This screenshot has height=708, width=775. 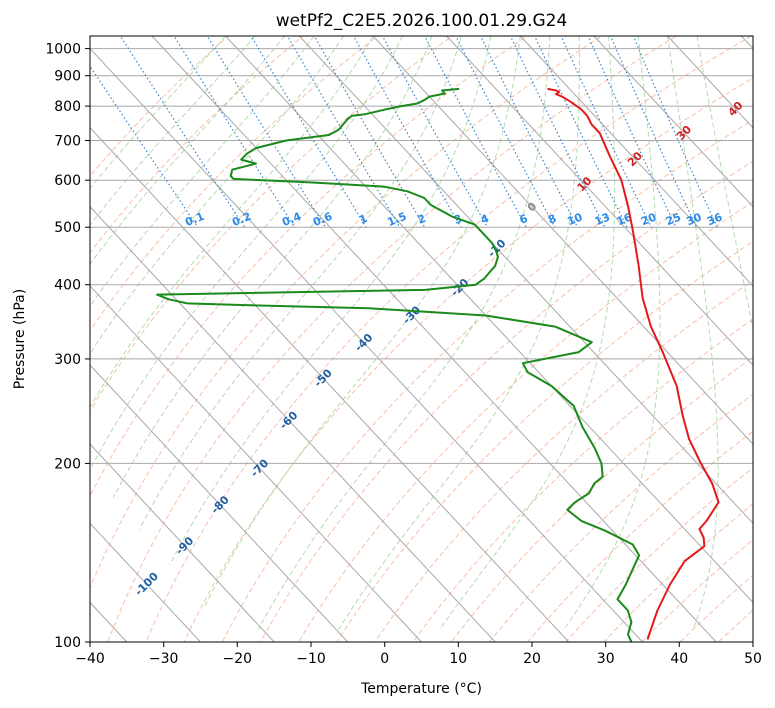 What do you see at coordinates (90, 659) in the screenshot?
I see `x-tick-label: −40` at bounding box center [90, 659].